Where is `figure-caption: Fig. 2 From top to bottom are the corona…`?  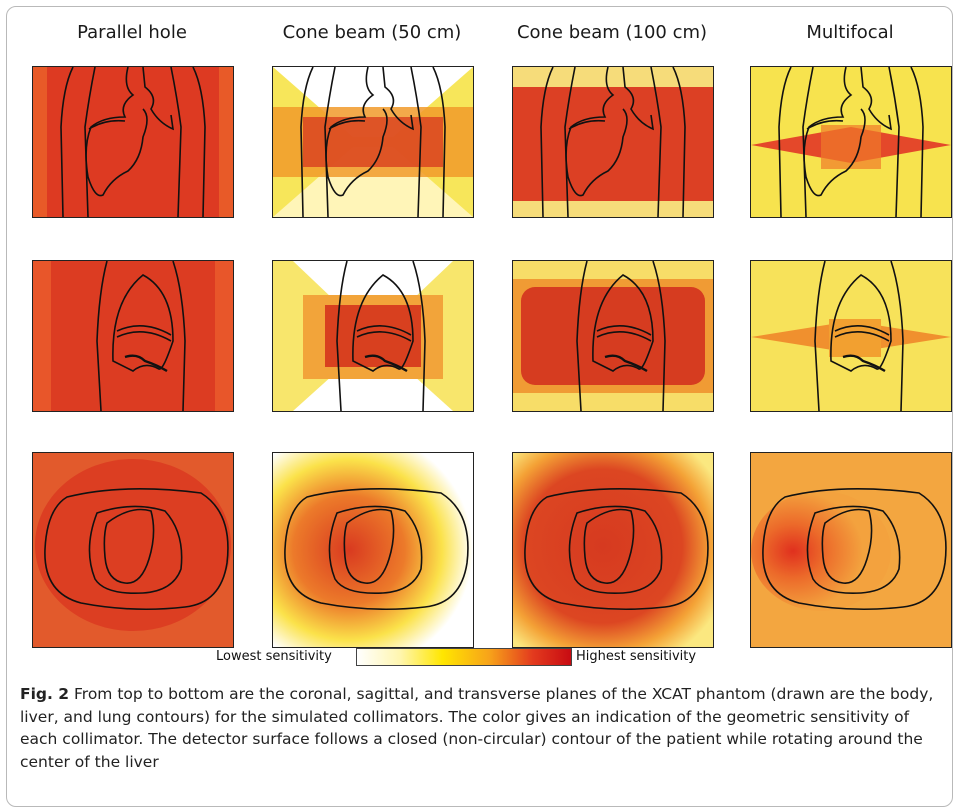
figure-caption: Fig. 2 From top to bottom are the corona… is located at coordinates (480, 728).